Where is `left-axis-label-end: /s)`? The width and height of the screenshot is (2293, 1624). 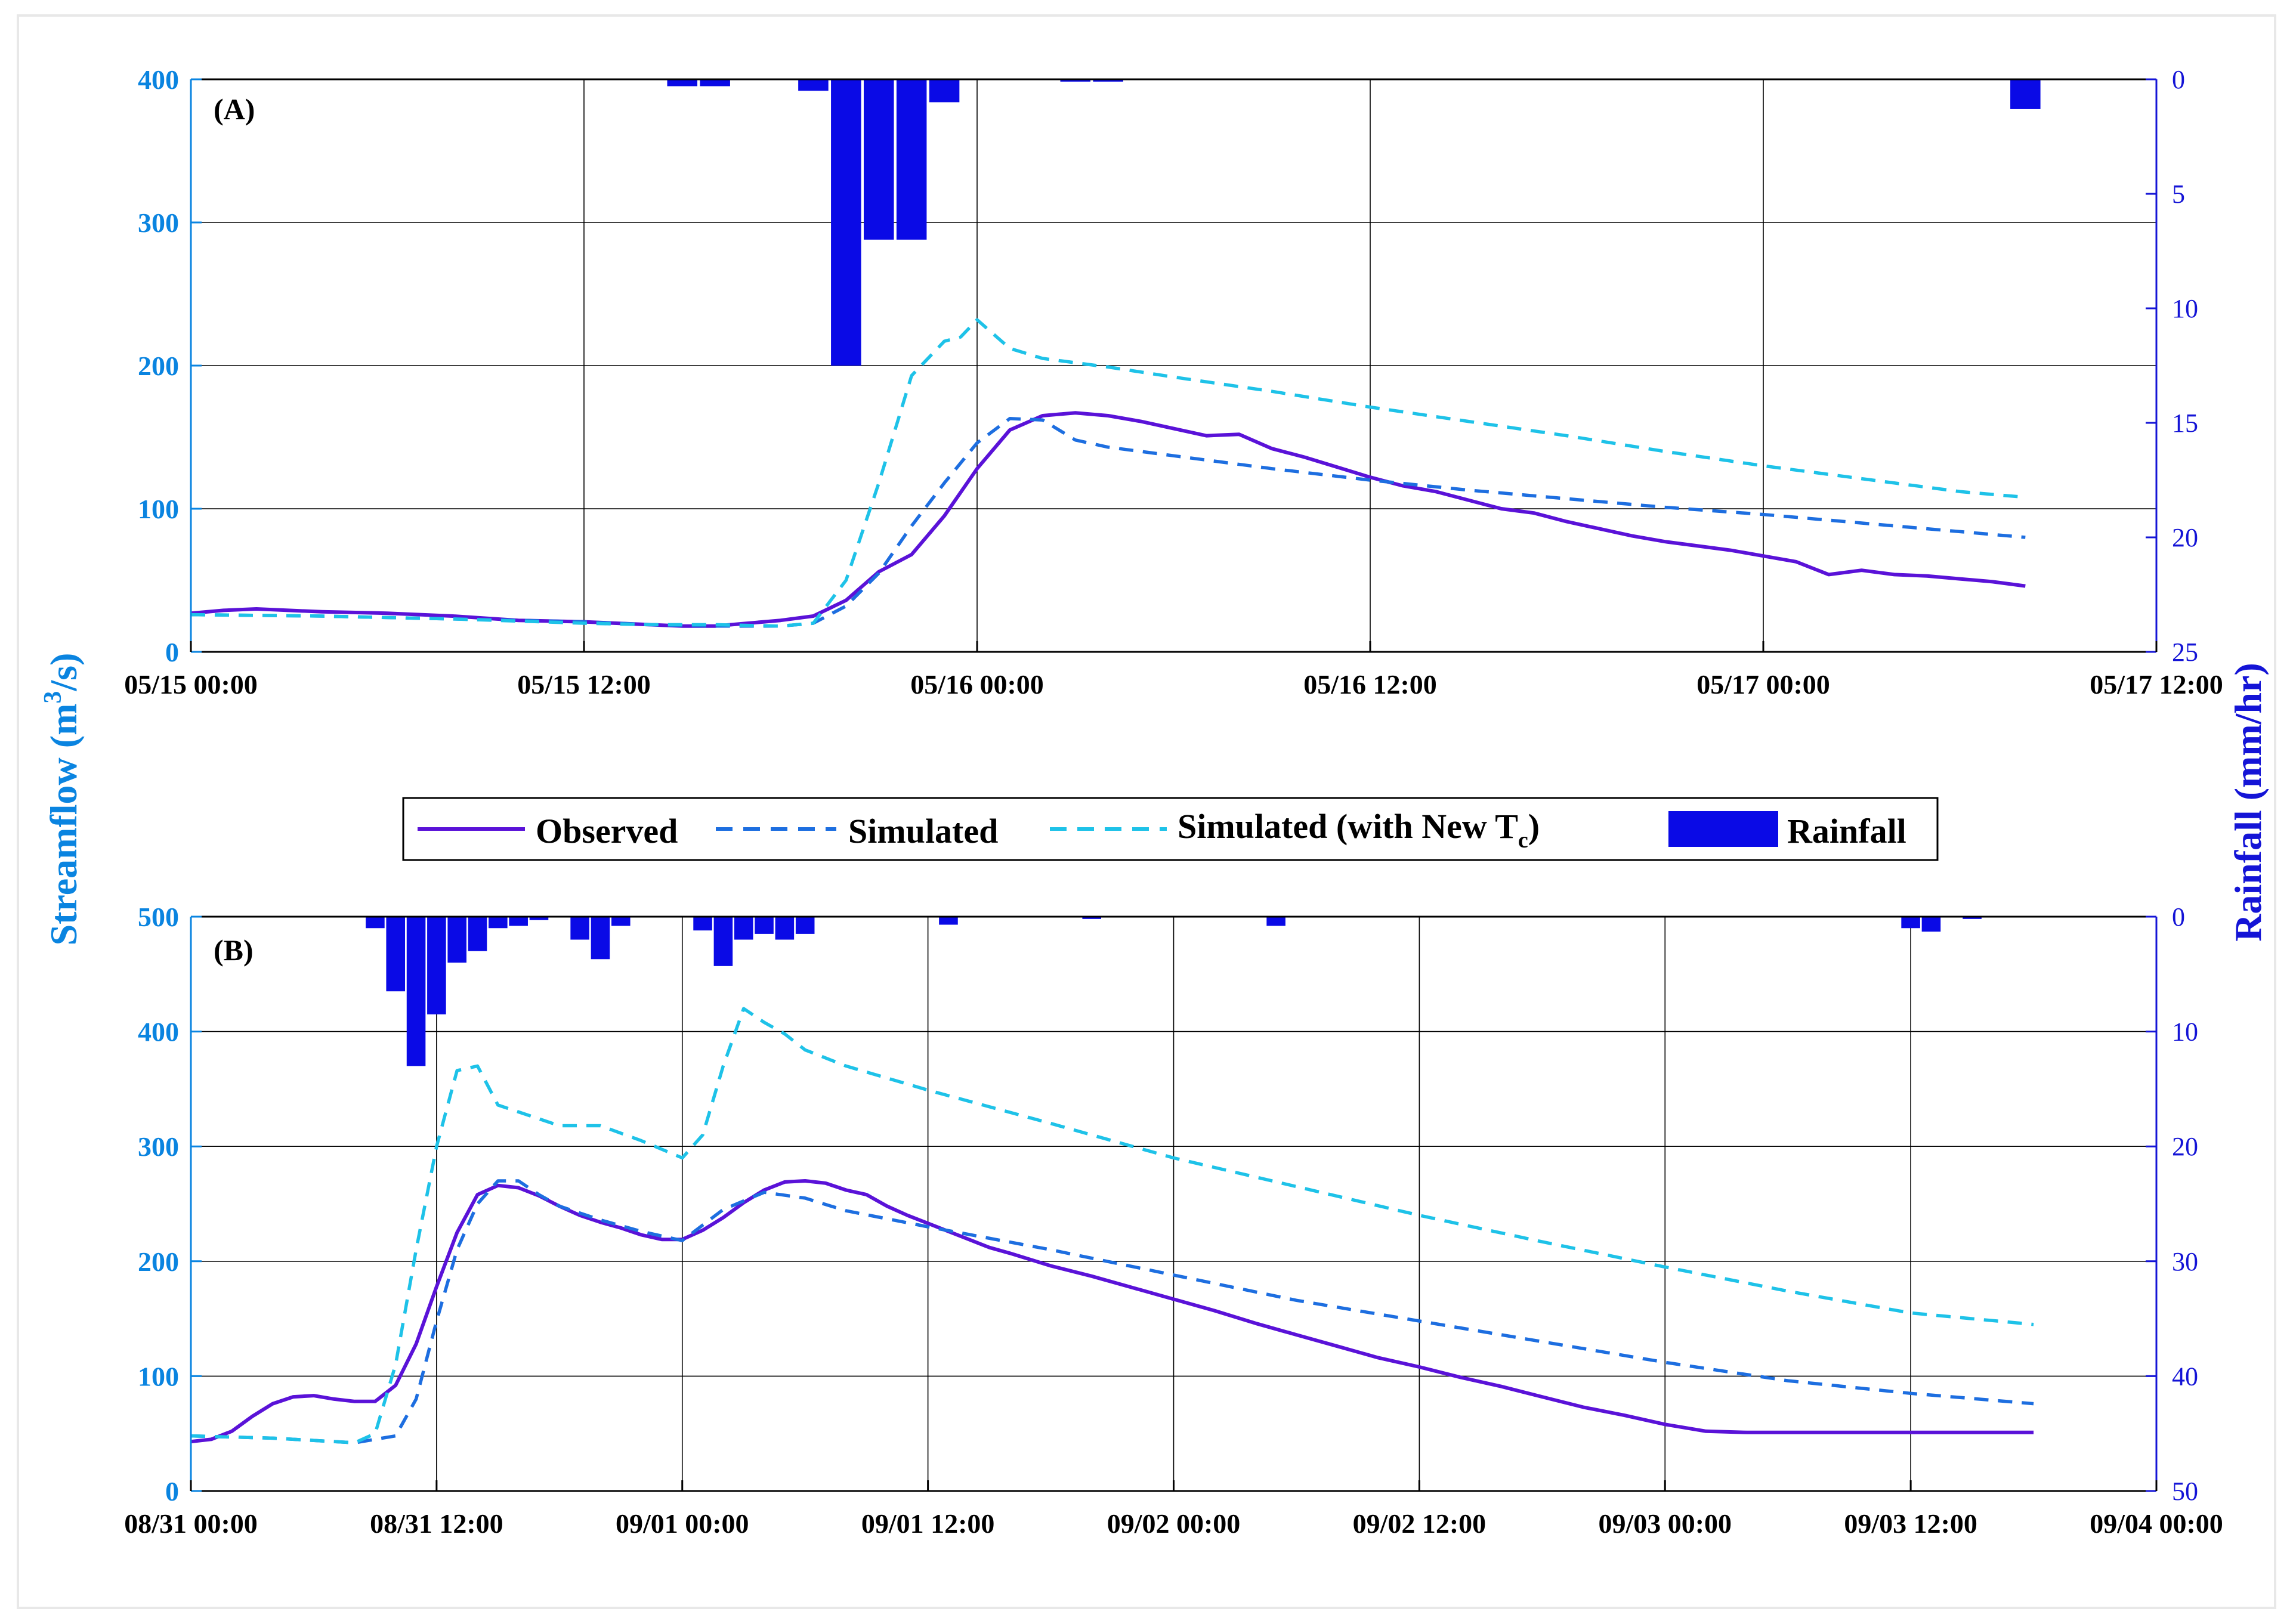
left-axis-label-end: /s) is located at coordinates (64, 672).